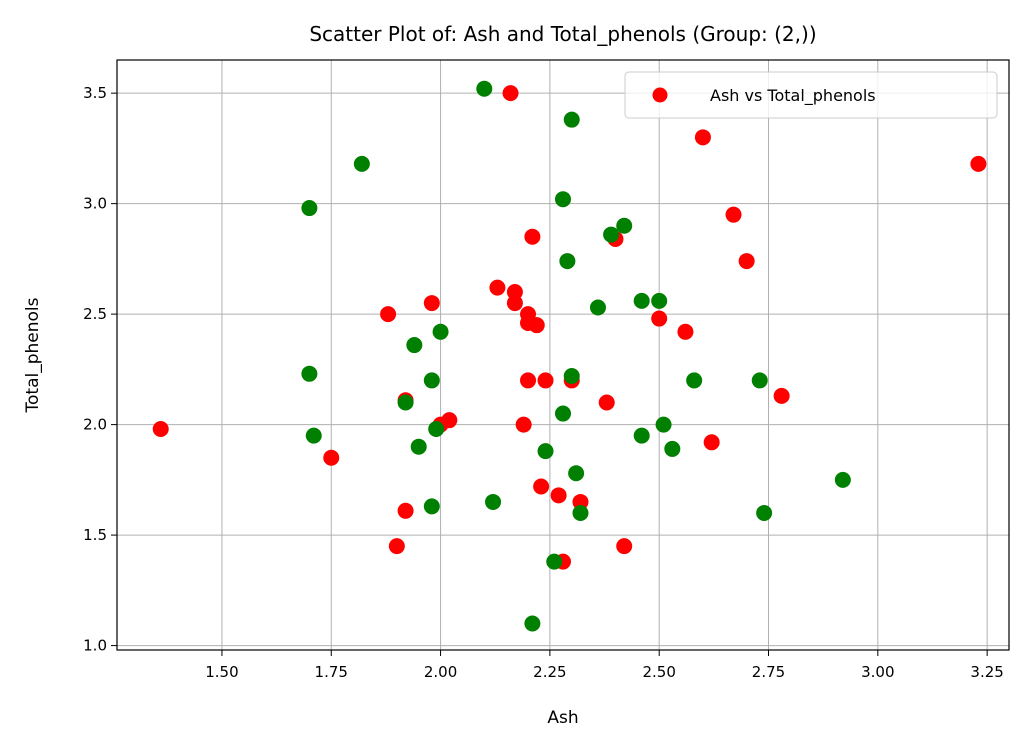  What do you see at coordinates (331, 672) in the screenshot?
I see `x-tick-label: 1.75` at bounding box center [331, 672].